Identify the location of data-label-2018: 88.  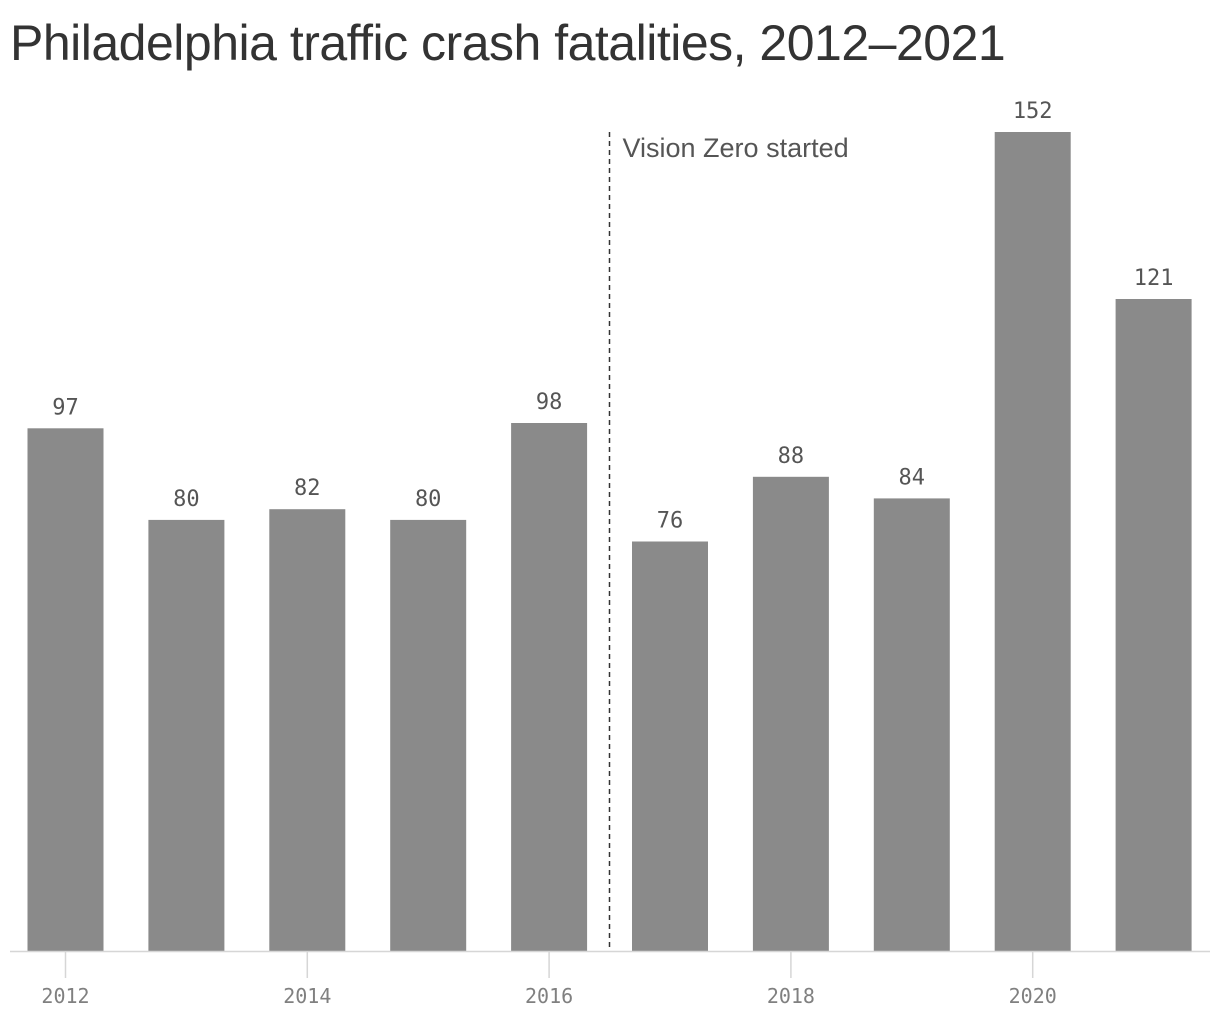
(791, 456).